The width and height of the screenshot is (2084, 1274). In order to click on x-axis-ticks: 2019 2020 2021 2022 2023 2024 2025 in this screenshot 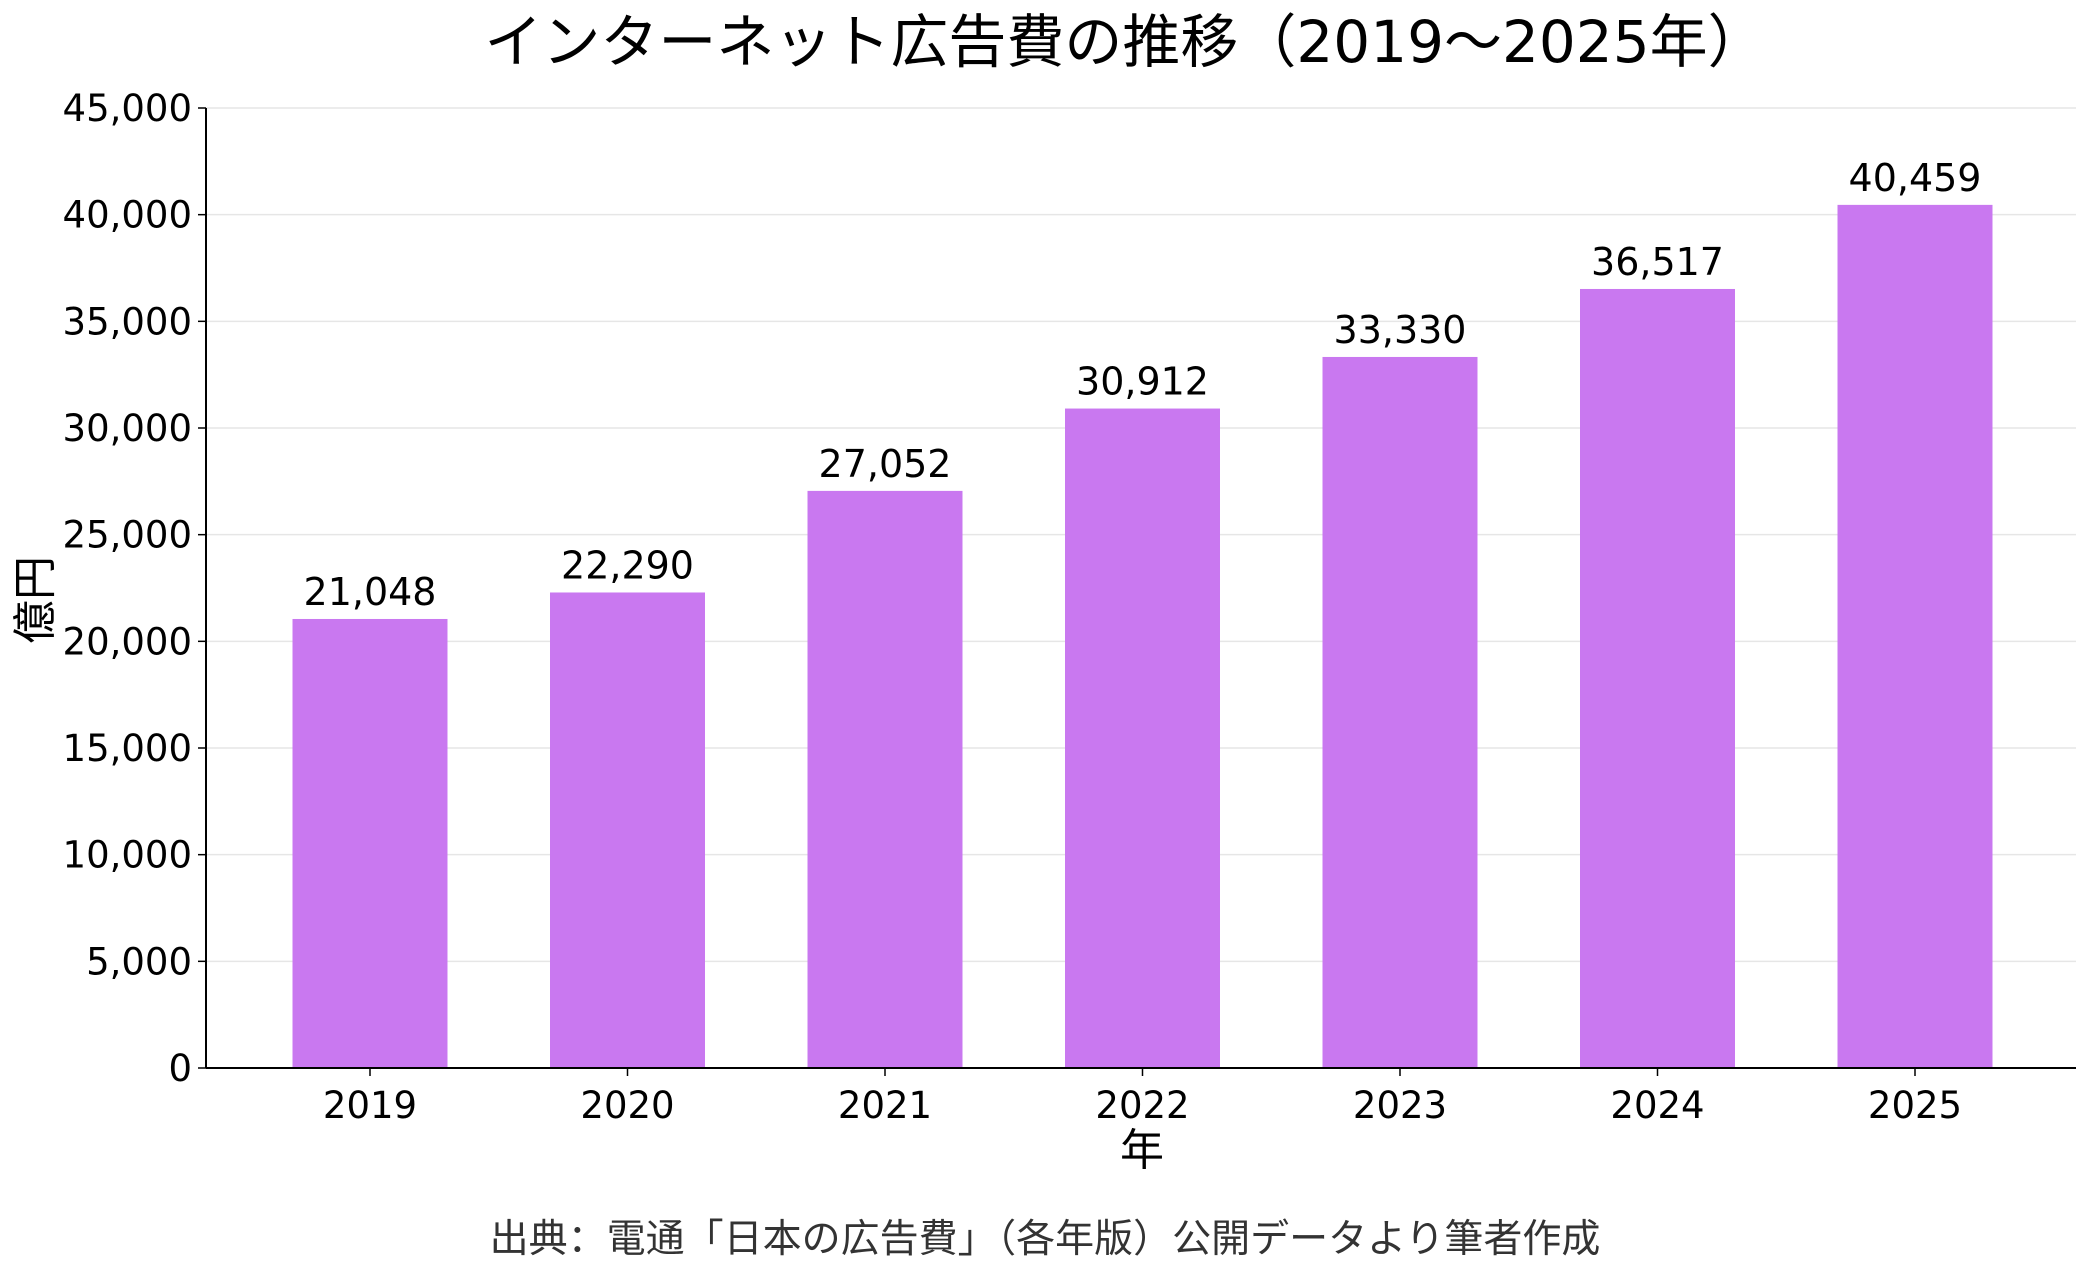, I will do `click(1142, 1097)`.